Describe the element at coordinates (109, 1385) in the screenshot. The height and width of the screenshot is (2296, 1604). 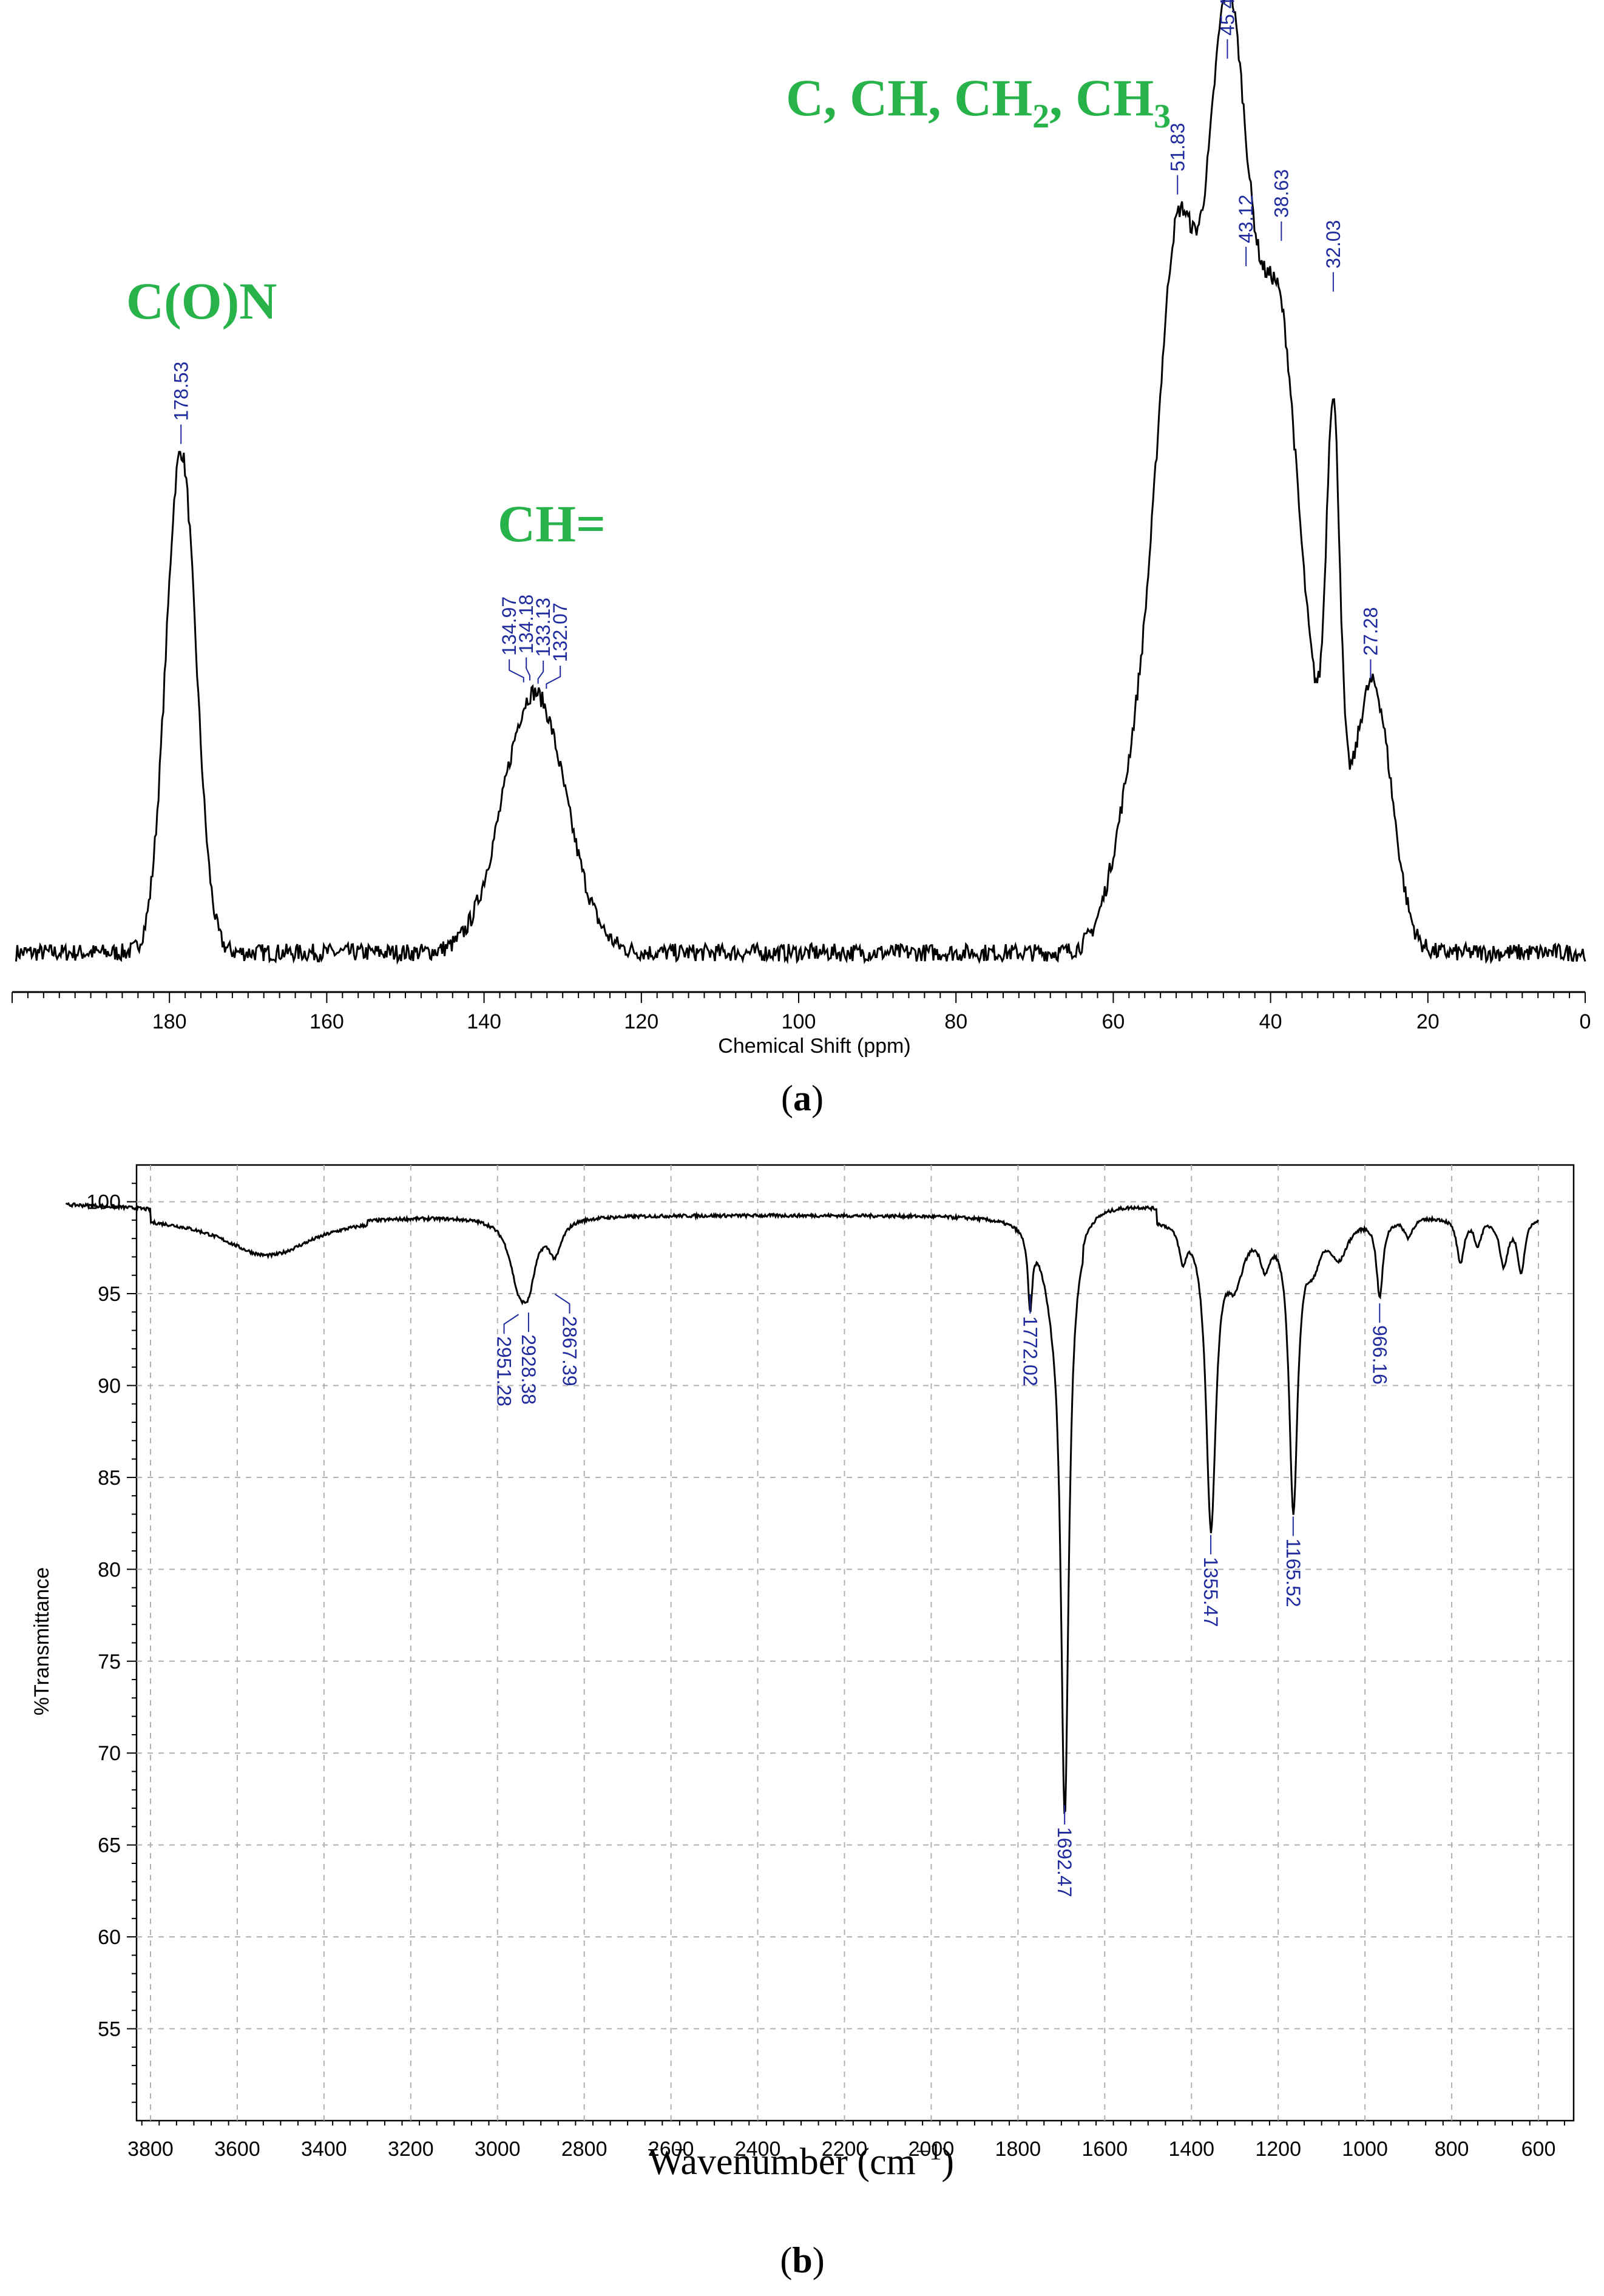
I see `ftir-y-tick-label: 90` at that location.